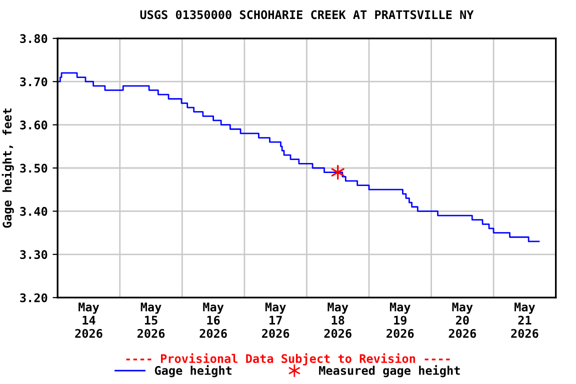 The image size is (576, 384). I want to click on x-tick-label: May 16 2026, so click(213, 320).